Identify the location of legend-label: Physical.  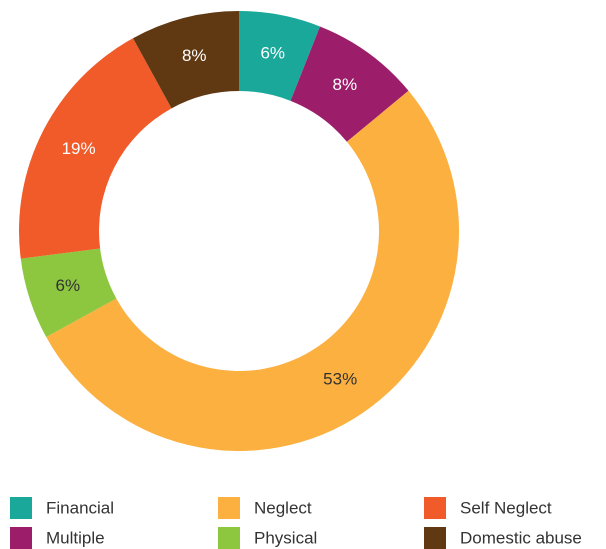
(285, 537).